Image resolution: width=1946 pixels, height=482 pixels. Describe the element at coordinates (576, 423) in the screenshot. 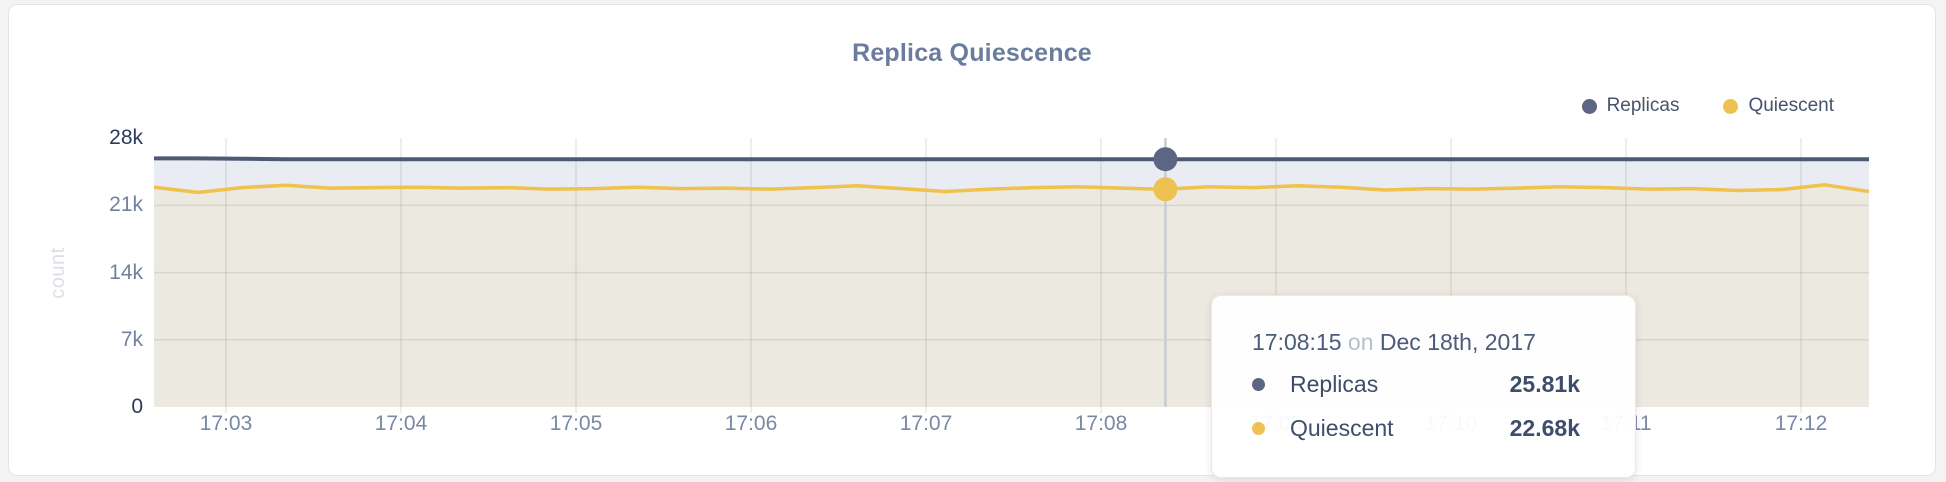

I see `x-axis-tick: 17:05` at that location.